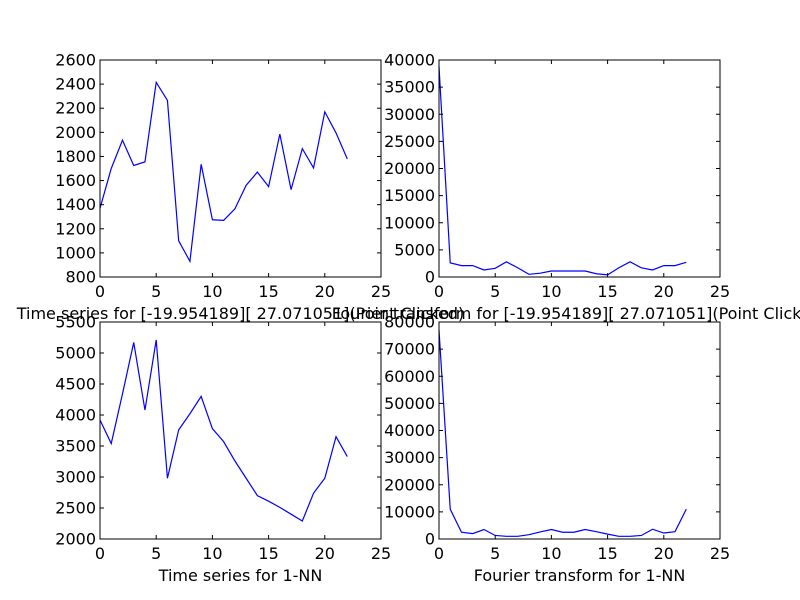 Image resolution: width=800 pixels, height=600 pixels. I want to click on y-tick-label: 5500, so click(75, 322).